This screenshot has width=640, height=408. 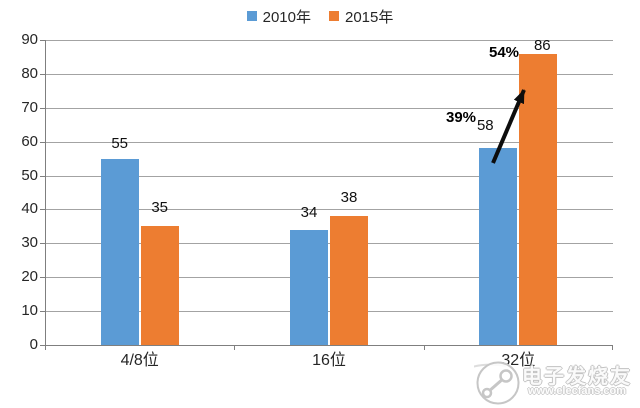 What do you see at coordinates (577, 377) in the screenshot?
I see `watermark-brand: 电子发烧友` at bounding box center [577, 377].